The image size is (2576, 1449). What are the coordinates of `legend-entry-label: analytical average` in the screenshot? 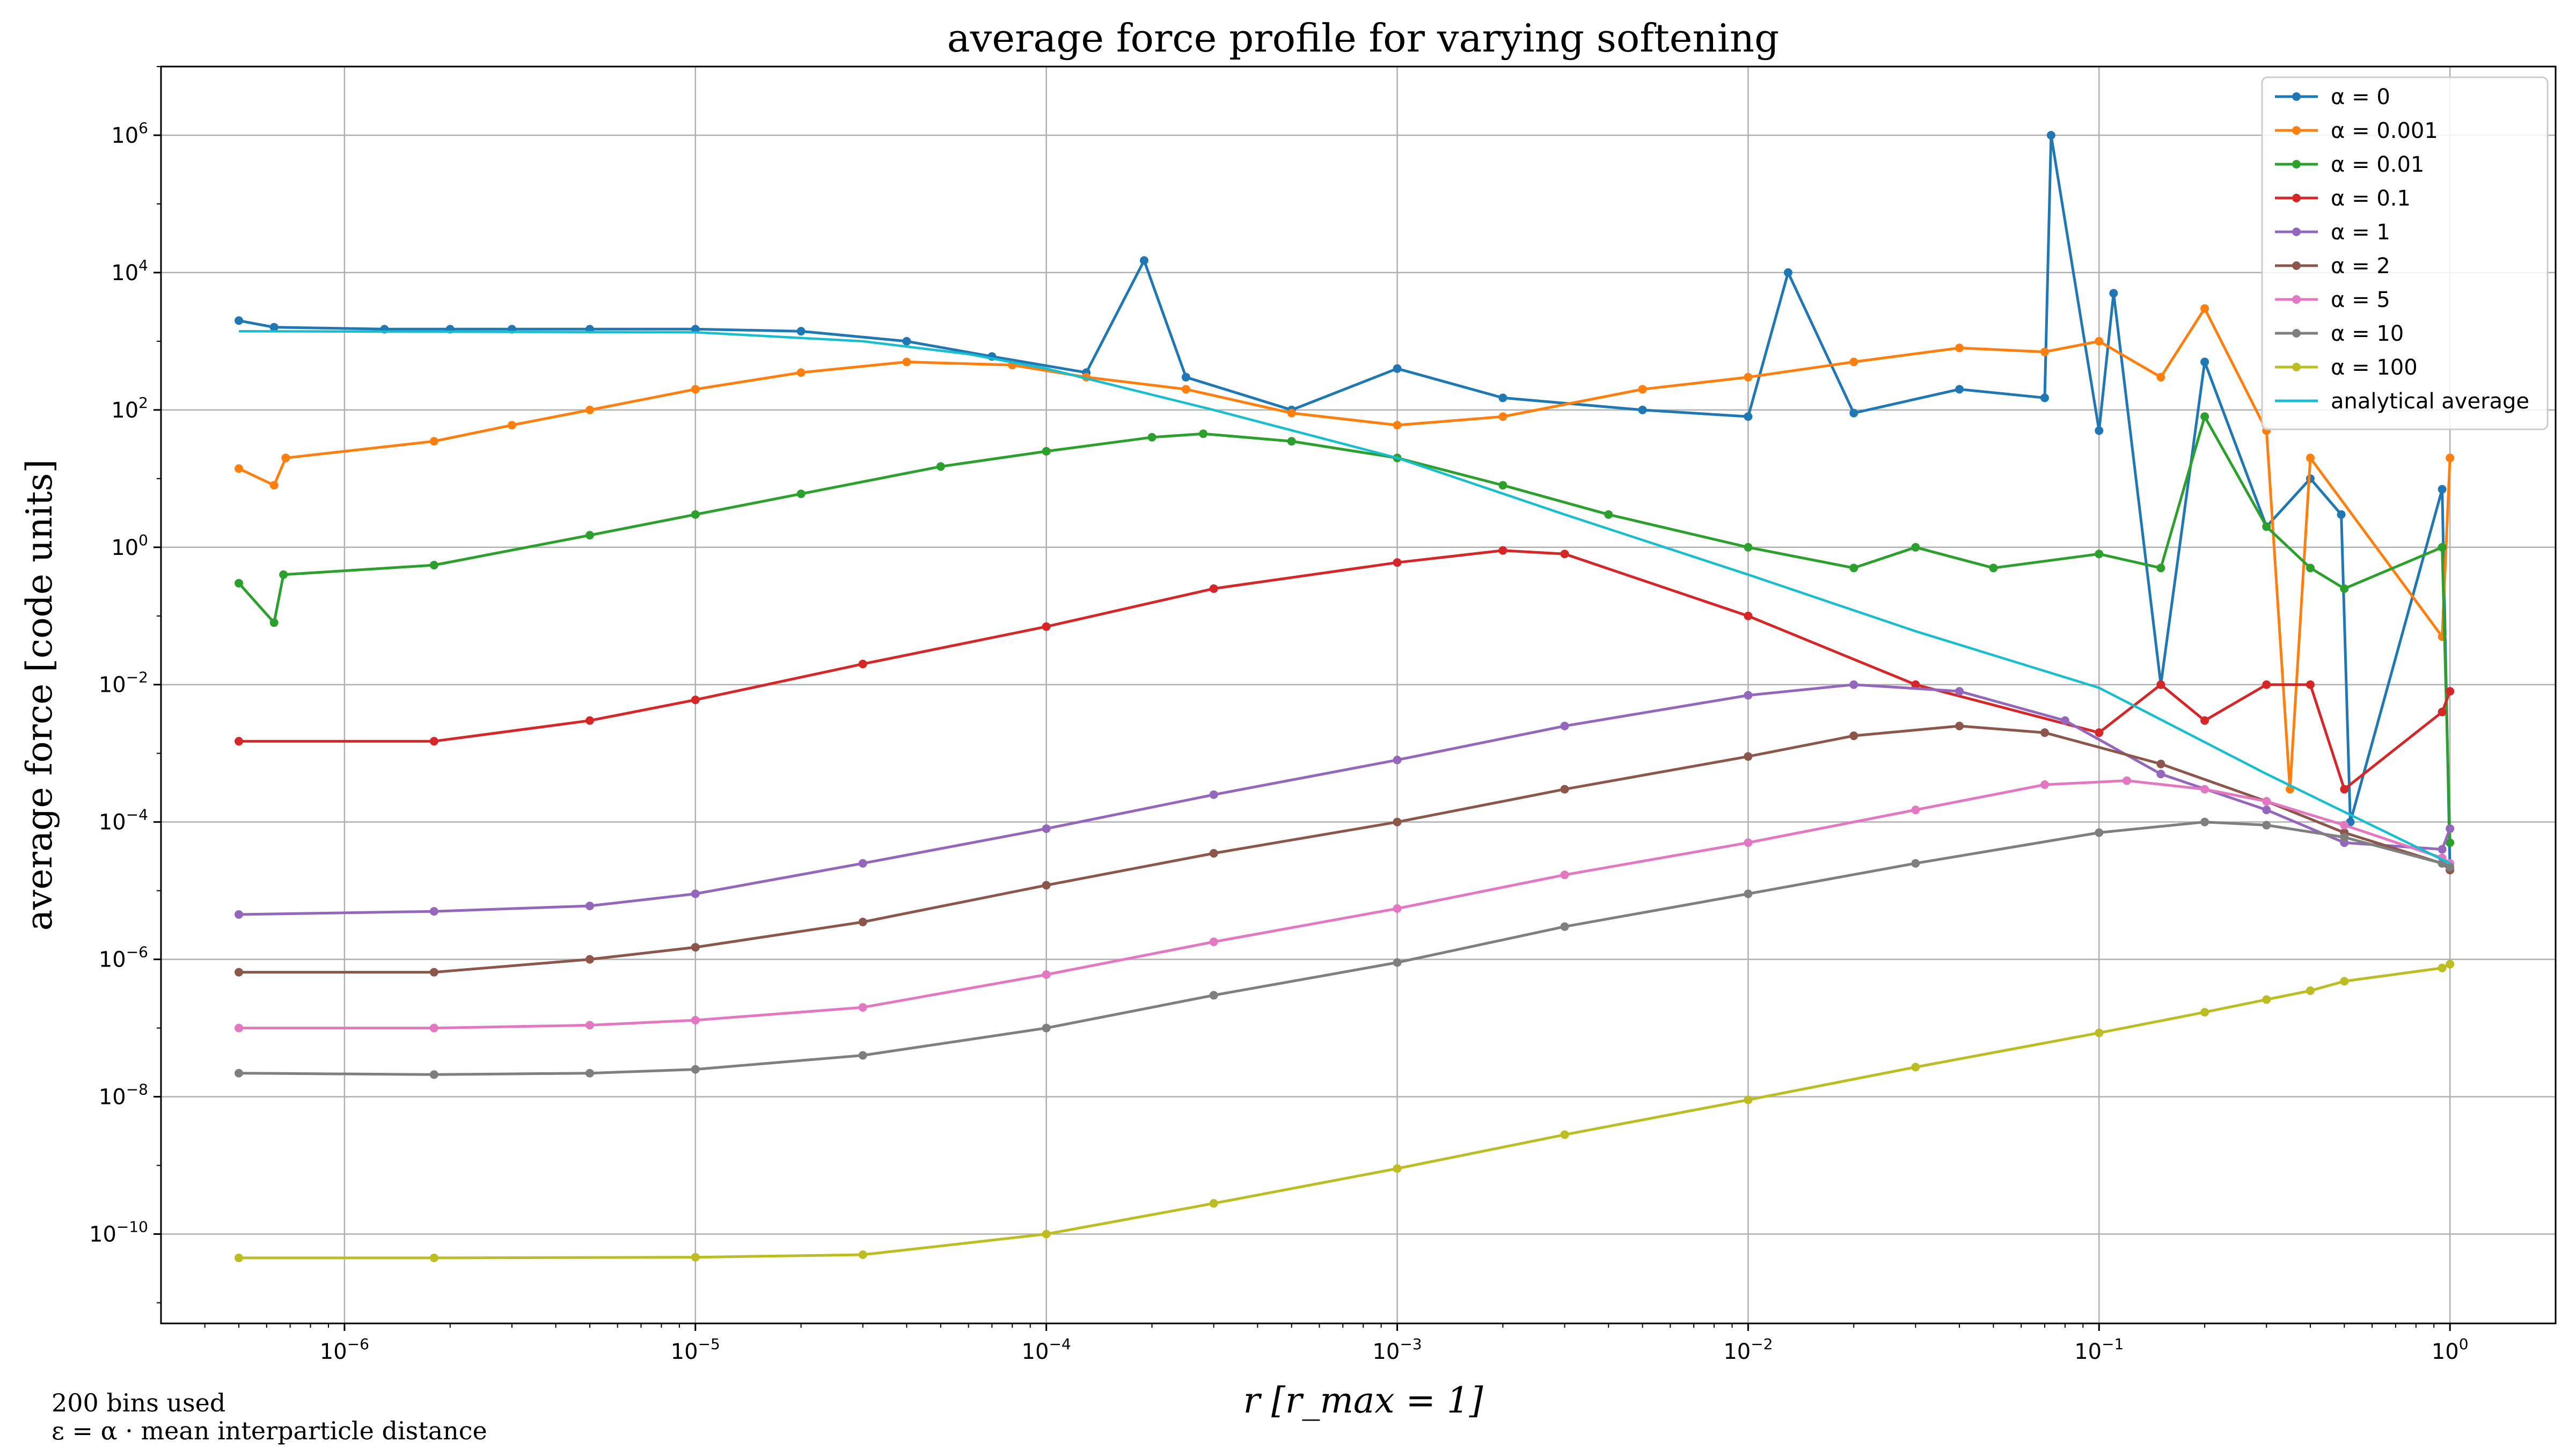 It's located at (2430, 401).